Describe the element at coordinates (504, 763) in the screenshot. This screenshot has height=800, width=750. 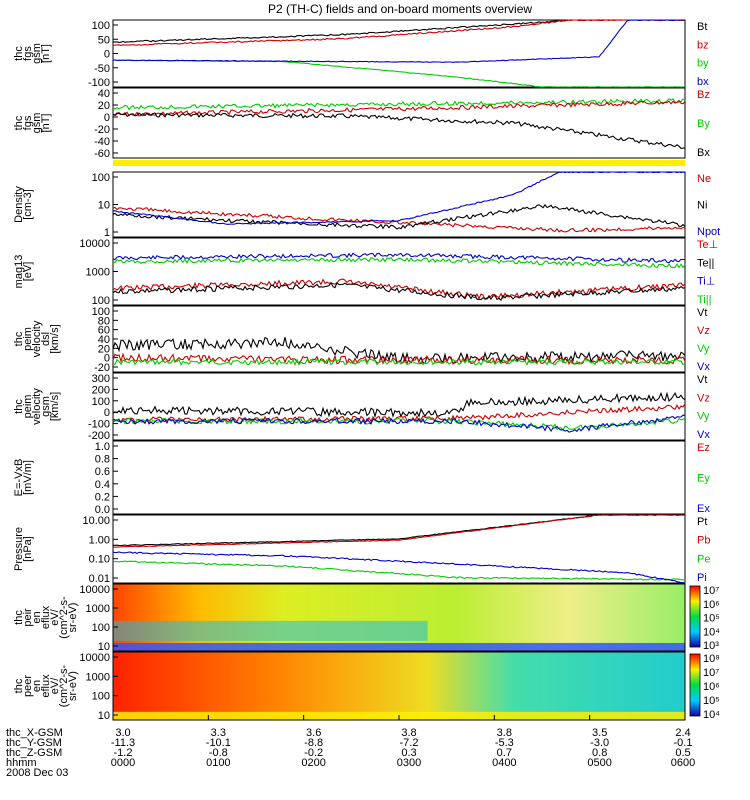
I see `x-annotation-value: 0400` at that location.